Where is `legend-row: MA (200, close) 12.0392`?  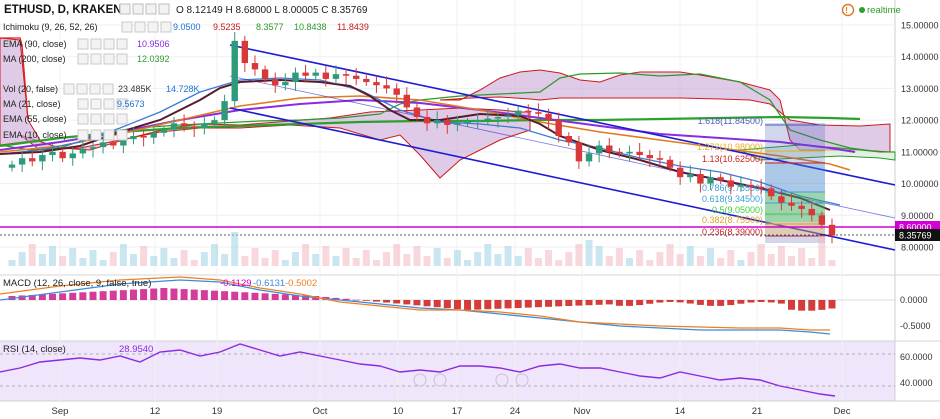
legend-row: MA (200, close) 12.0392 is located at coordinates (86, 59).